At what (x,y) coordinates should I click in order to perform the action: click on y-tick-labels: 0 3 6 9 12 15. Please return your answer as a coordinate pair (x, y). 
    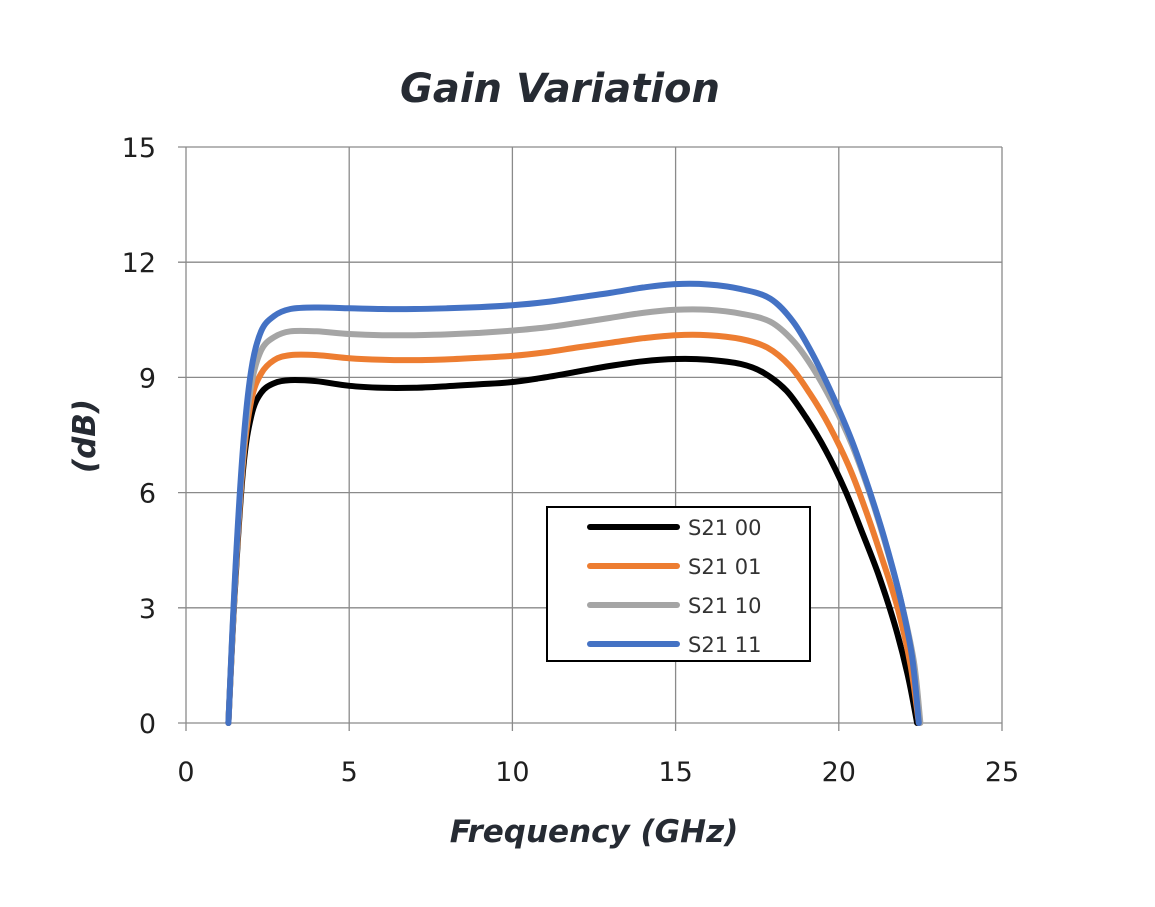
    Looking at the image, I should click on (139, 436).